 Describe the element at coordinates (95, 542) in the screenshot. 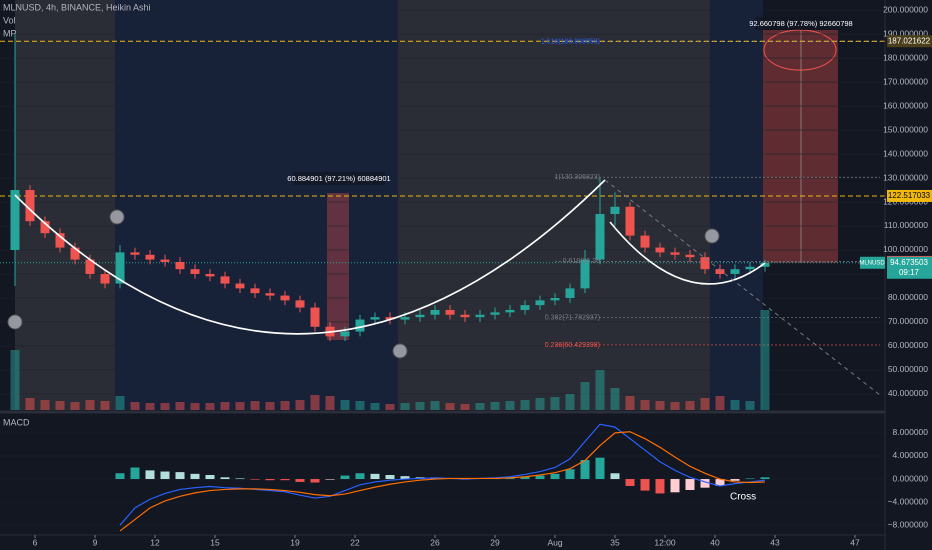

I see `x-tick-label: 9` at that location.